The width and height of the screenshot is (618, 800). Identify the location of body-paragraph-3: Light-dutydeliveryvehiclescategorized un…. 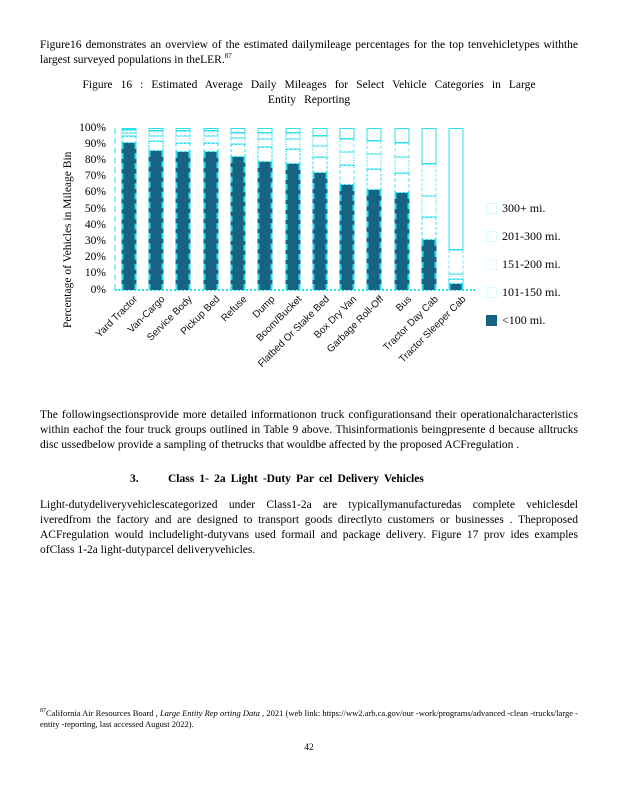
(309, 527).